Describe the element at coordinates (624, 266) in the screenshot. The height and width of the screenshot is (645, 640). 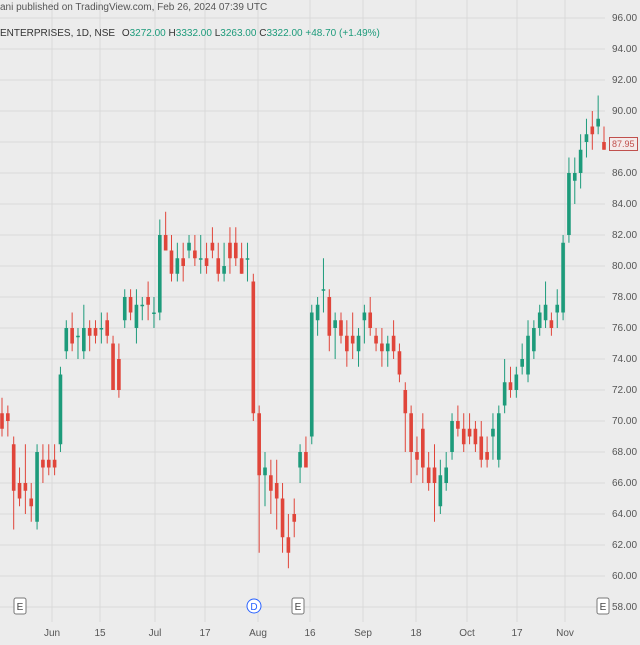
I see `y-tick-label: 80.00` at that location.